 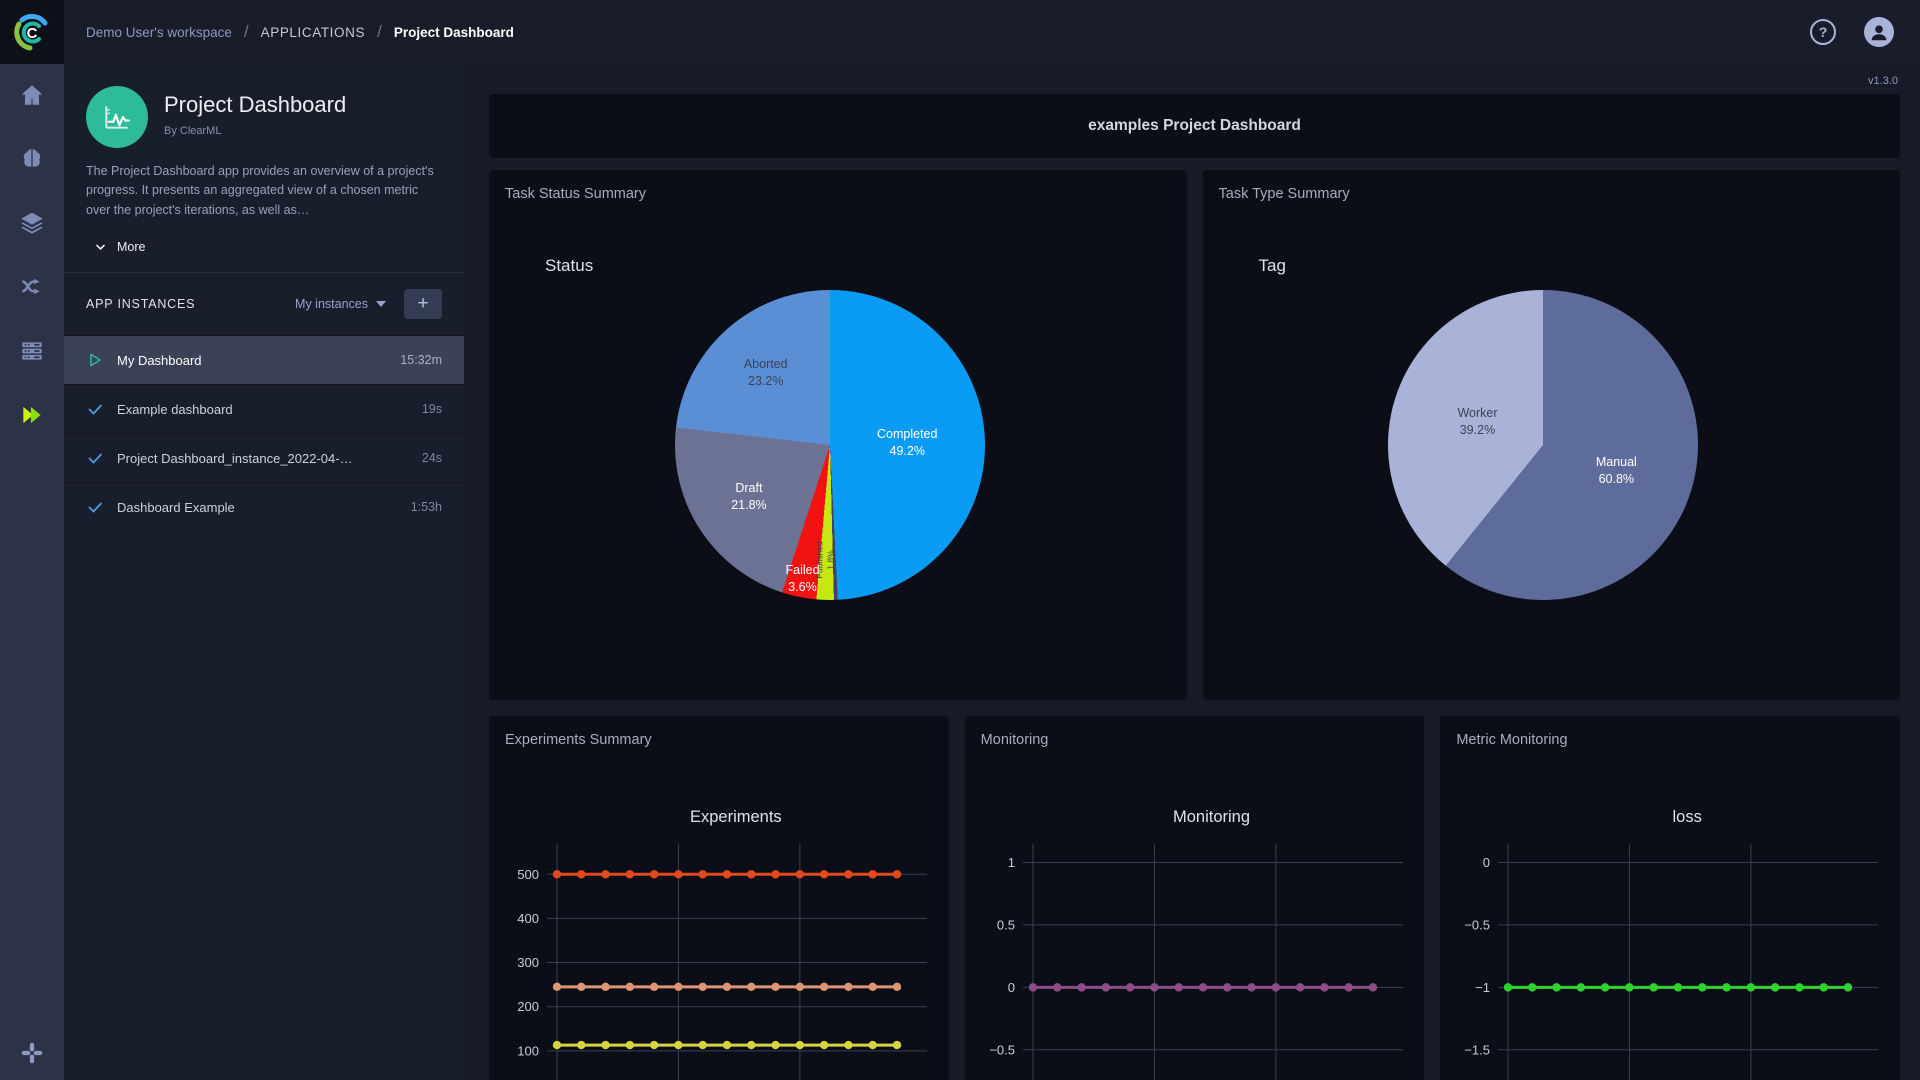 What do you see at coordinates (578, 740) in the screenshot?
I see `panel-title: Experiments Summary` at bounding box center [578, 740].